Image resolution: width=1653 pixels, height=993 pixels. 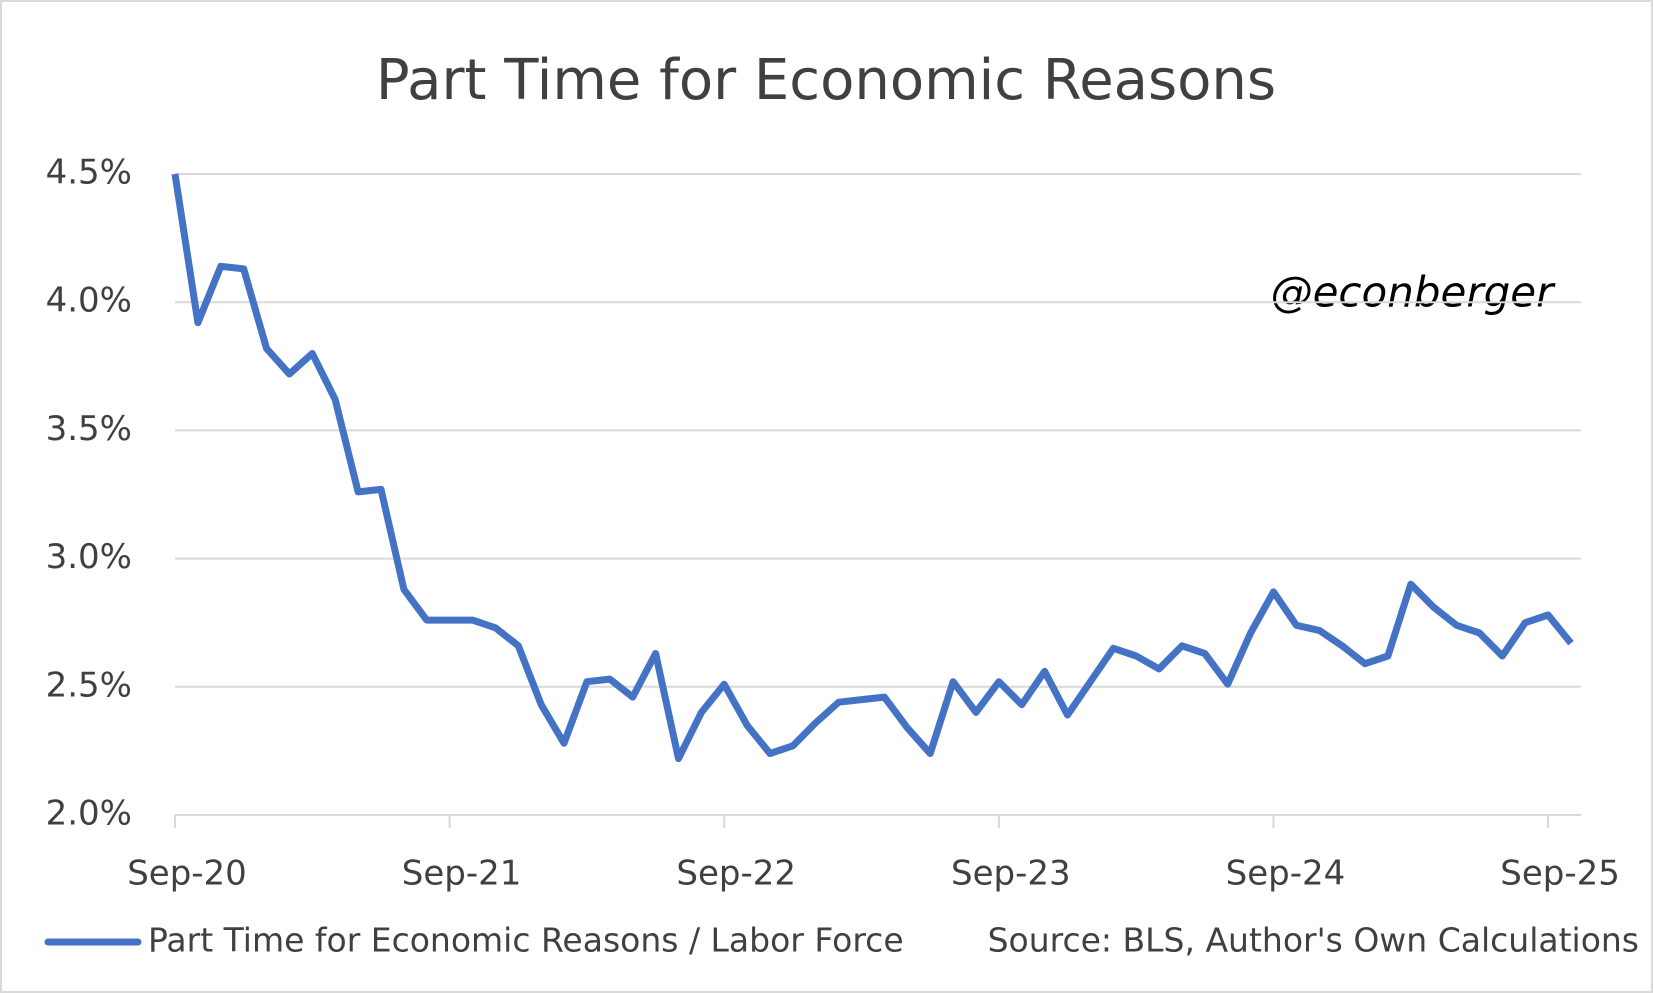 I want to click on x-tick-label: Sep-24, so click(x=1286, y=874).